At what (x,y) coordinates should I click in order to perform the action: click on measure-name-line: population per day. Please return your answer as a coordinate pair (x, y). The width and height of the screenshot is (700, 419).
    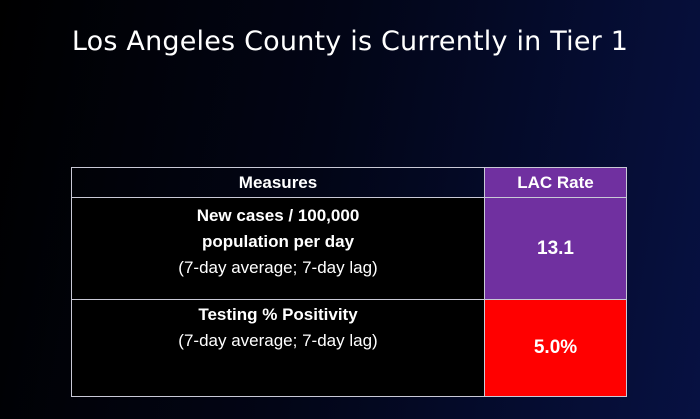
    Looking at the image, I should click on (278, 241).